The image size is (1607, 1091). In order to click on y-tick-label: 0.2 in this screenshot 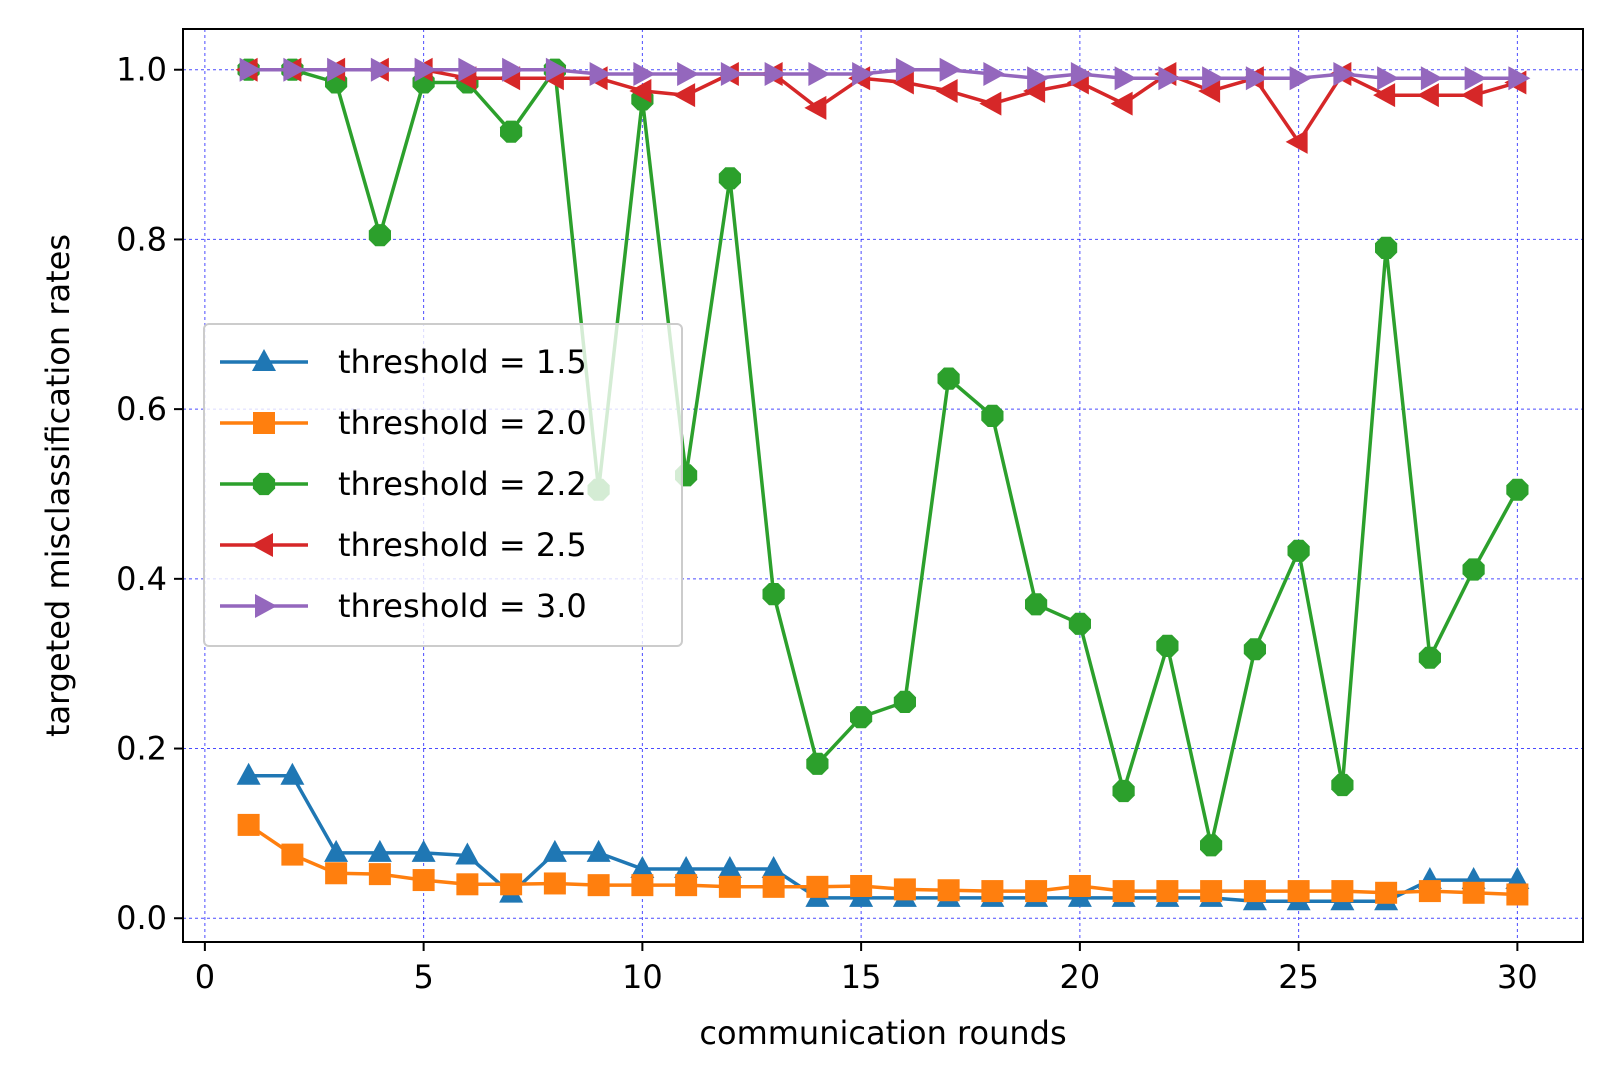, I will do `click(141, 749)`.